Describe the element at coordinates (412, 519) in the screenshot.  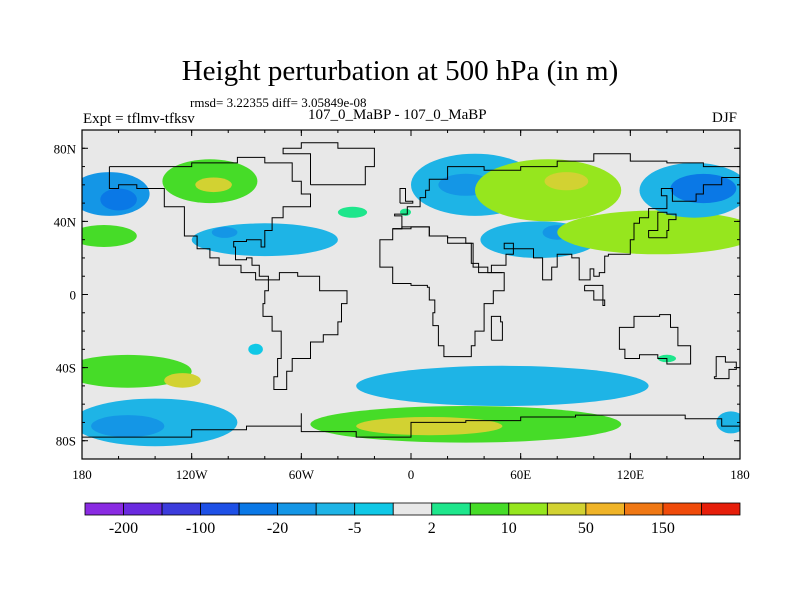
I see `colorbar: -200 -100 -20 -5 2 10 50 150` at that location.